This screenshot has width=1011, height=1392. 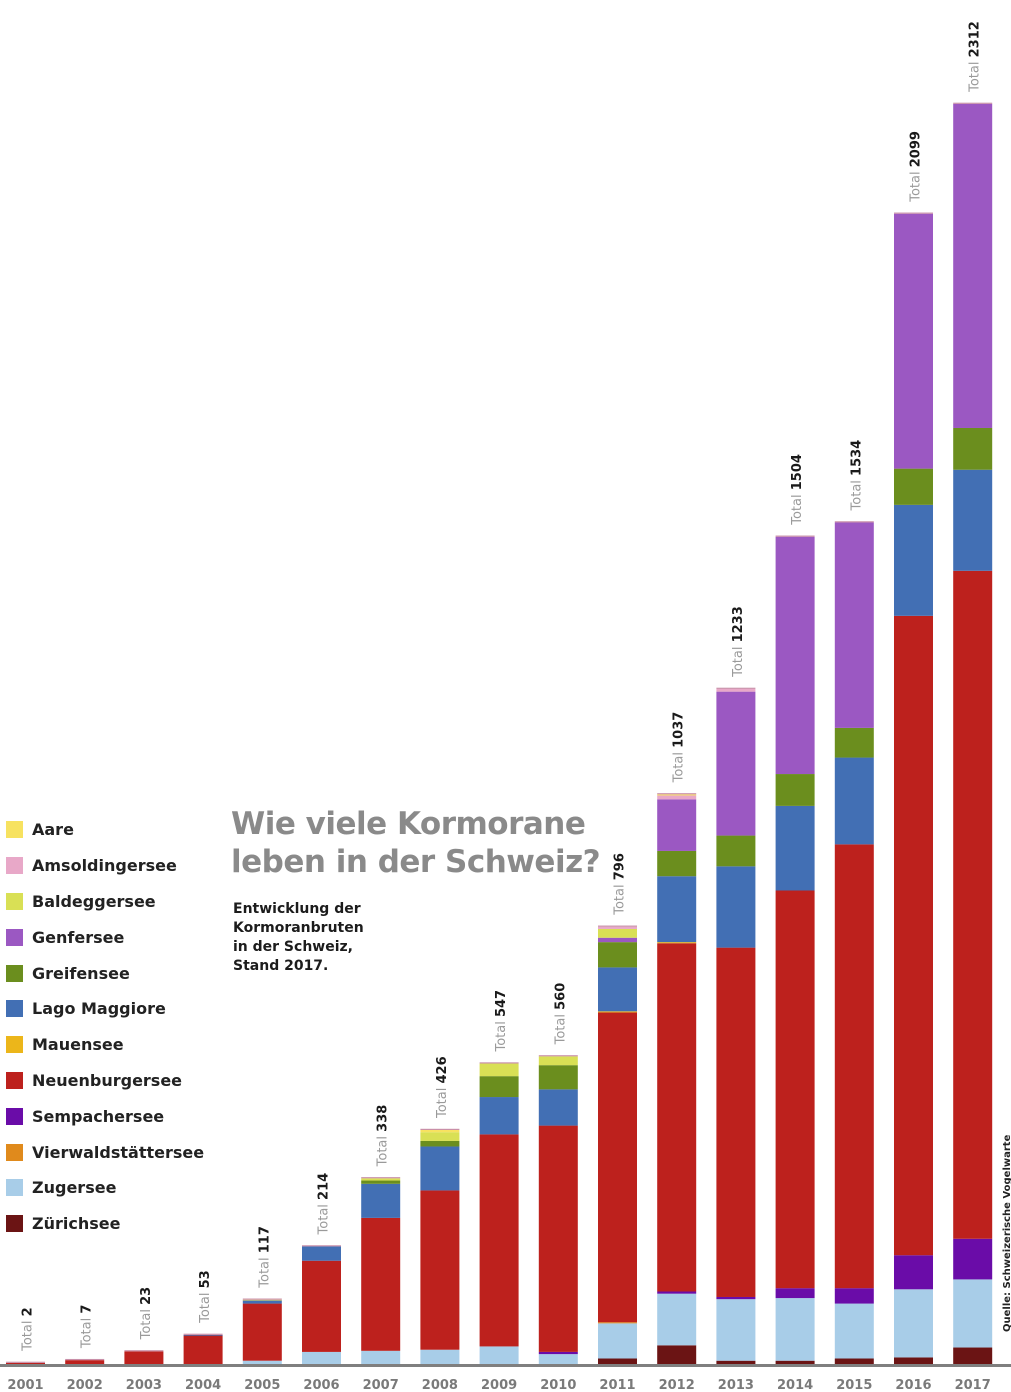 What do you see at coordinates (617, 940) in the screenshot?
I see `bar-segment-2011-genfersee` at bounding box center [617, 940].